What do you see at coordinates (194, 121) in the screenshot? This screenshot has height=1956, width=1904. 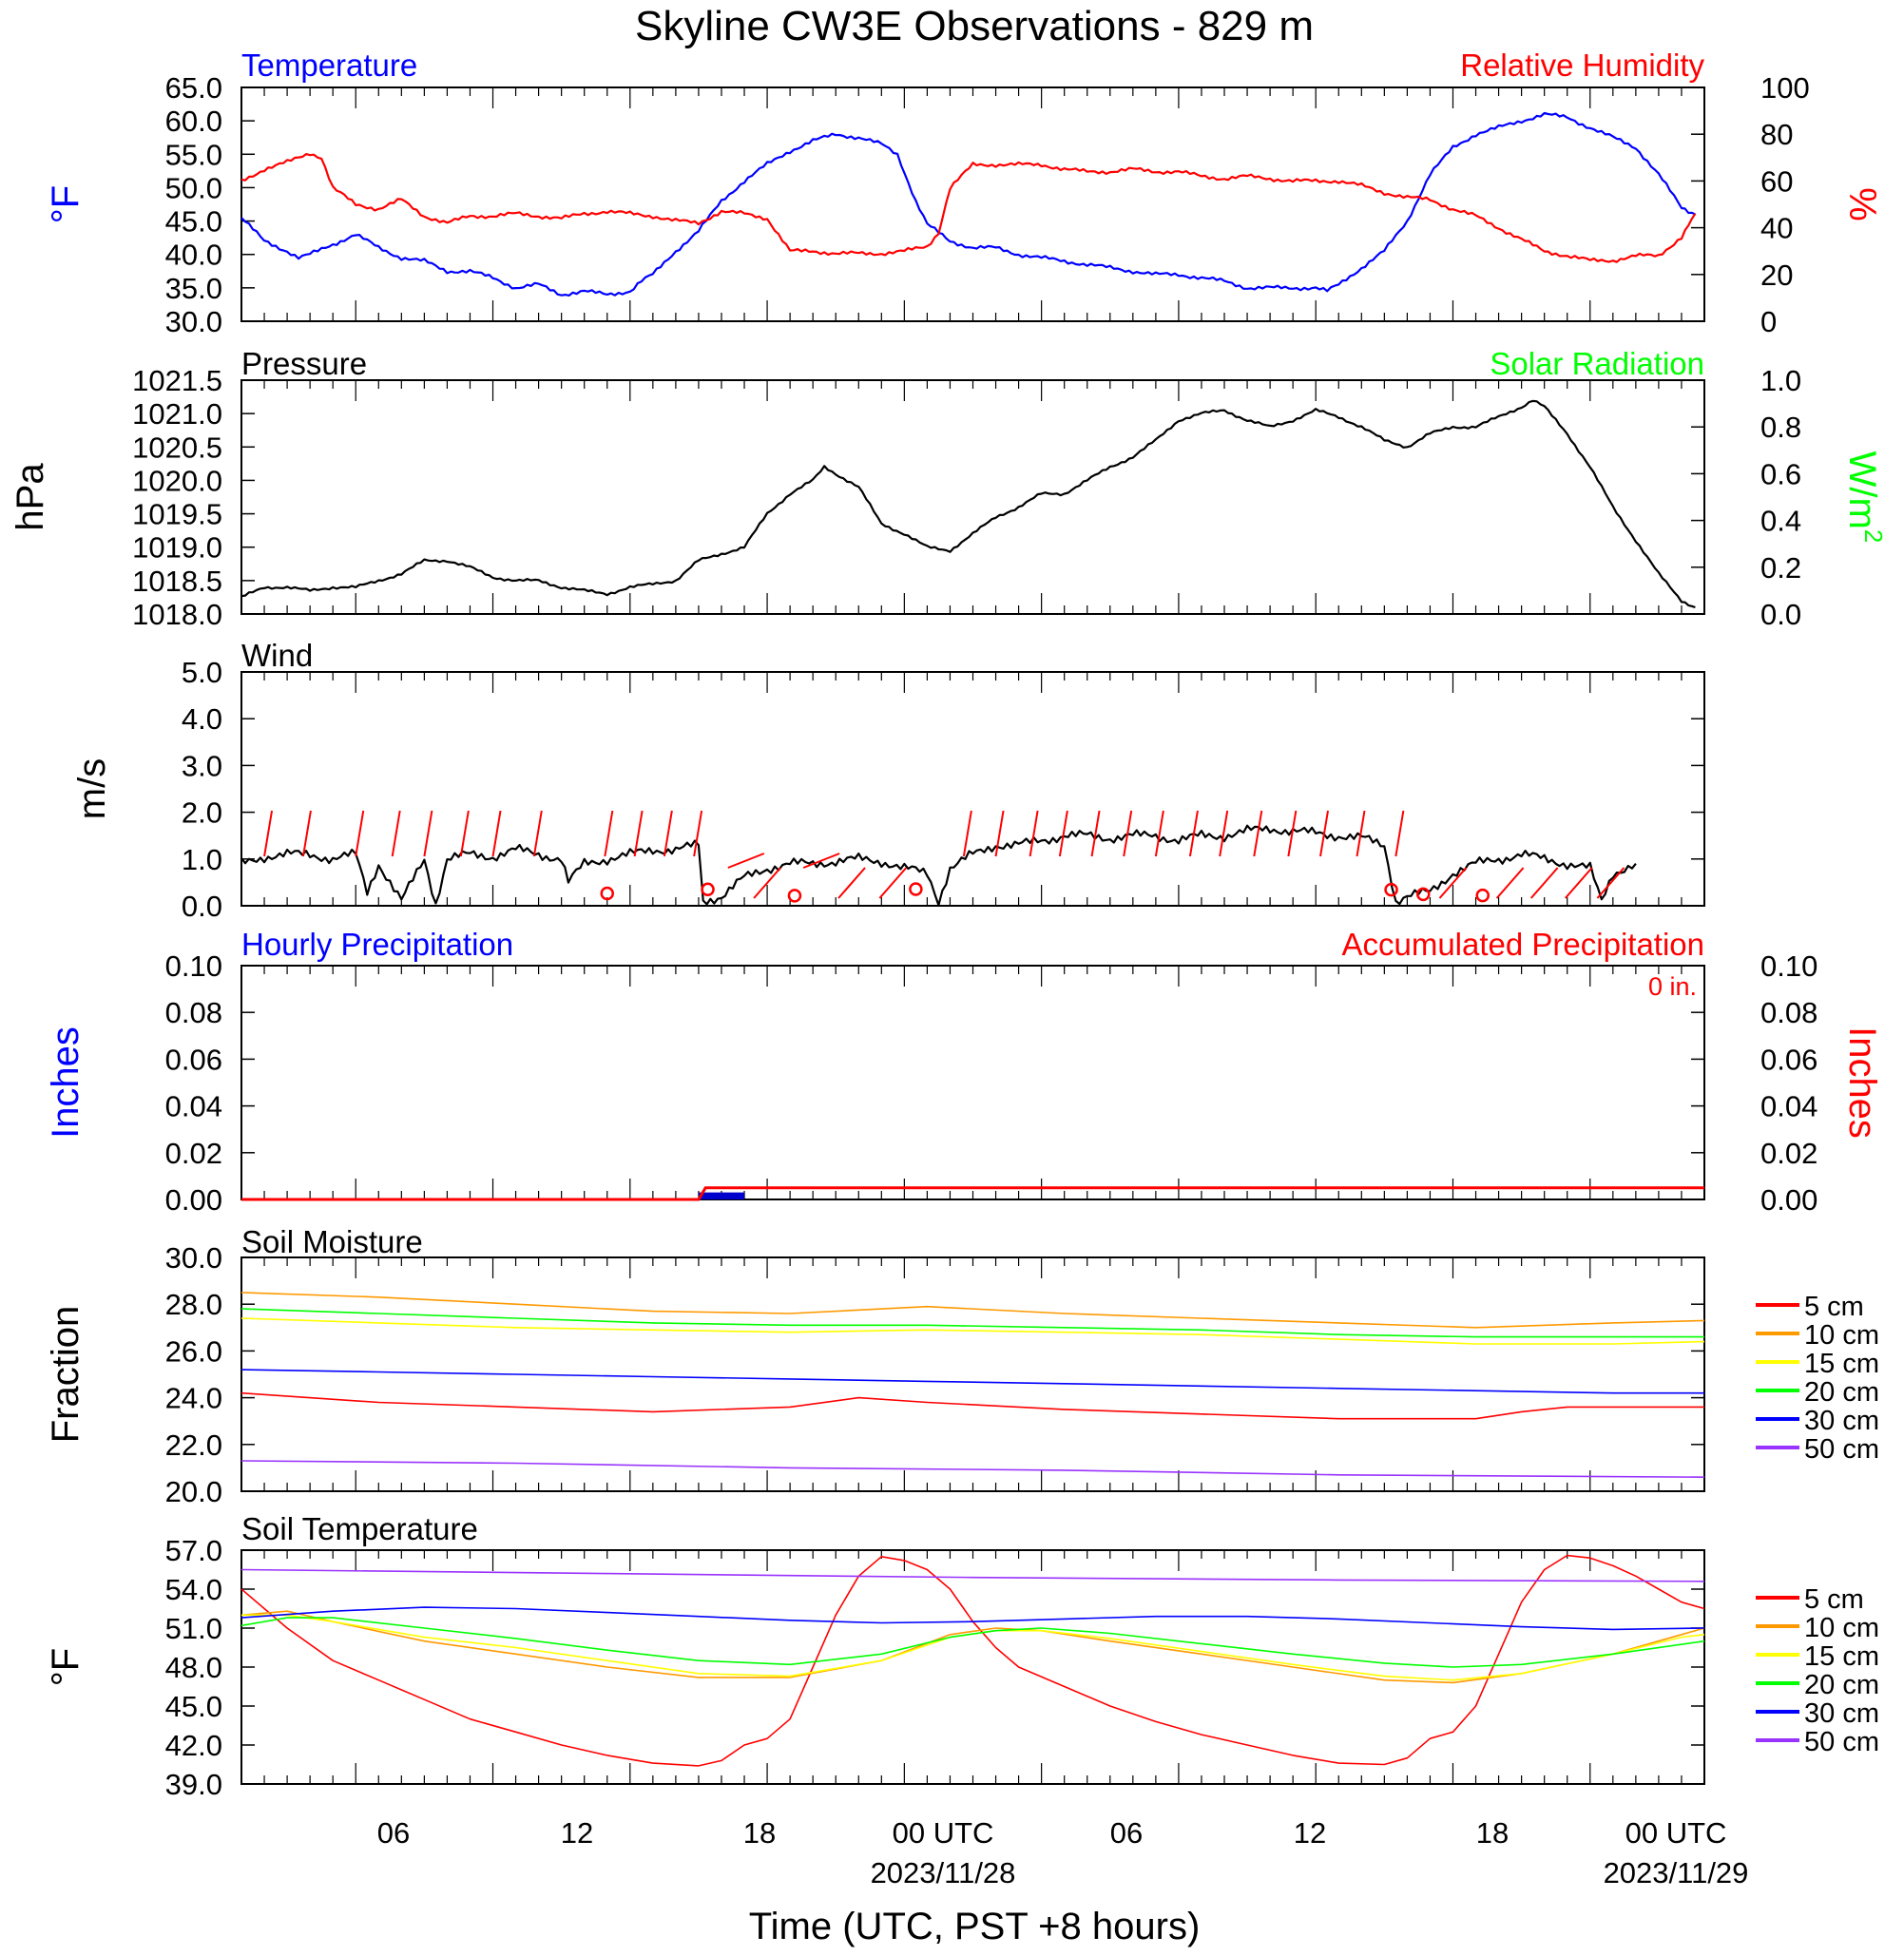 I see `y-tick-label: 60.0` at bounding box center [194, 121].